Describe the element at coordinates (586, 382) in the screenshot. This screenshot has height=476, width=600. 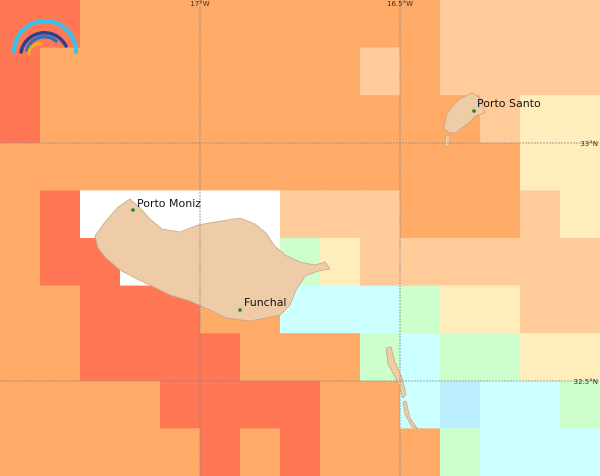
I see `lat-label-32-5n: 32.5°N` at that location.